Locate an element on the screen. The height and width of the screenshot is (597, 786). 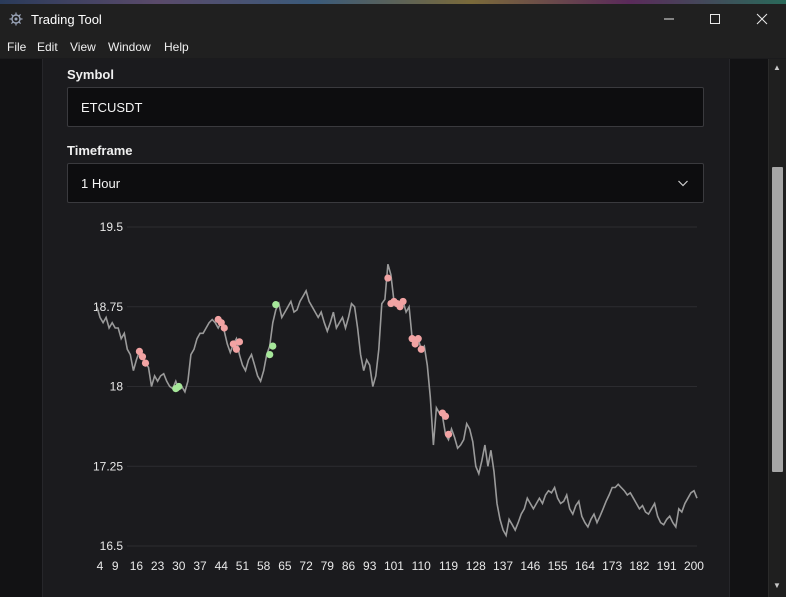
menu-help: Help is located at coordinates (176, 47).